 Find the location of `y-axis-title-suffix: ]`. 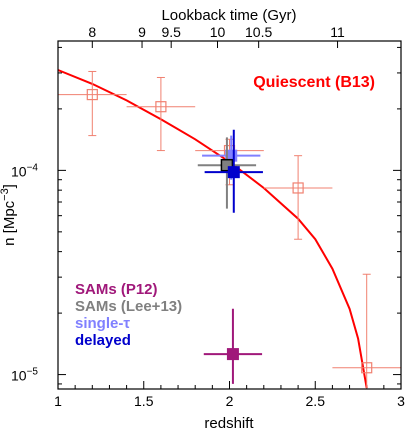

y-axis-title-suffix: ] is located at coordinates (9, 186).